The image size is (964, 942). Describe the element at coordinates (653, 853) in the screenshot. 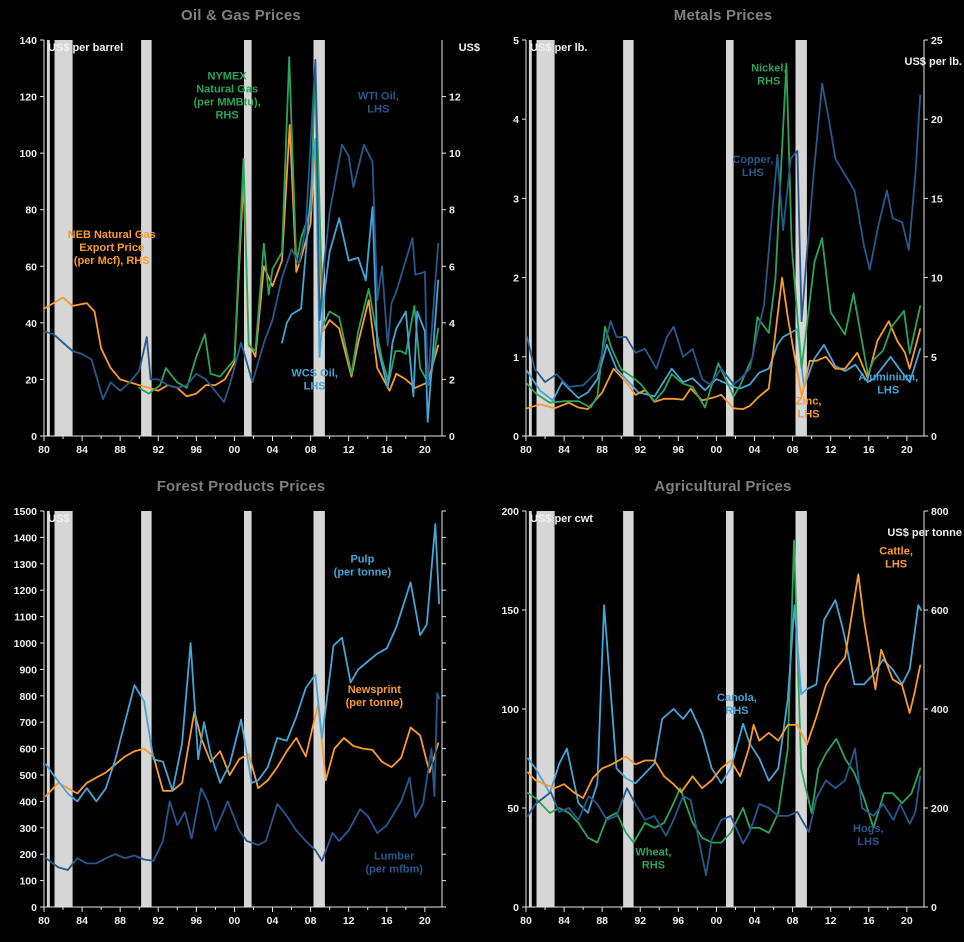

I see `series-annotation: Wheat,` at that location.